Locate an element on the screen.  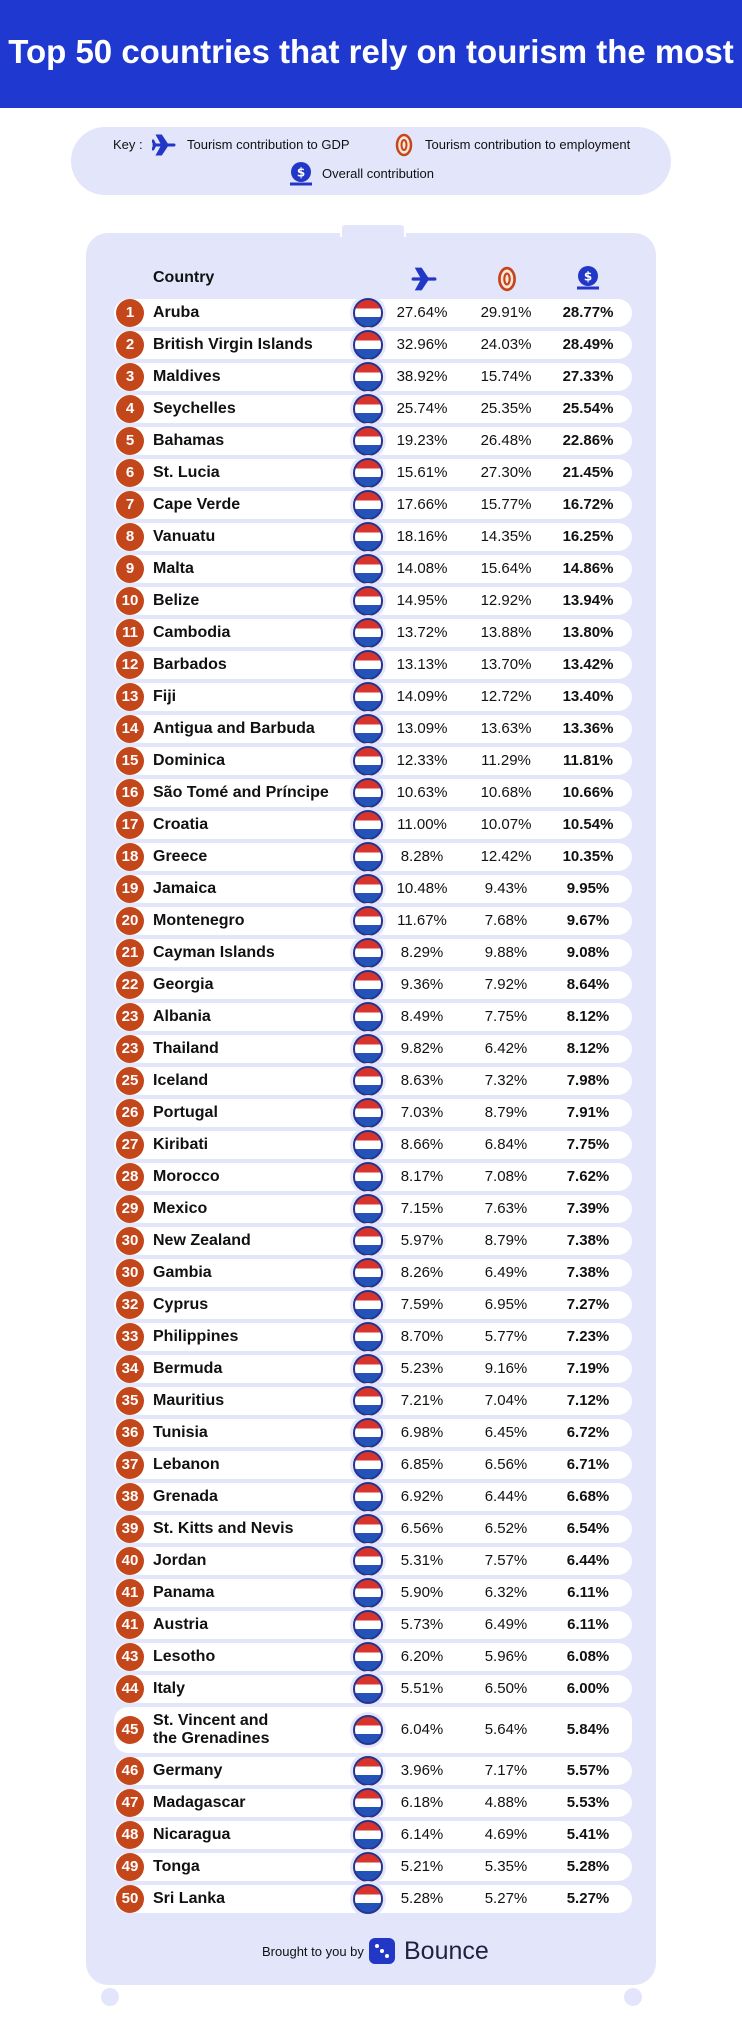
country-name: Thailand is located at coordinates (186, 1048).